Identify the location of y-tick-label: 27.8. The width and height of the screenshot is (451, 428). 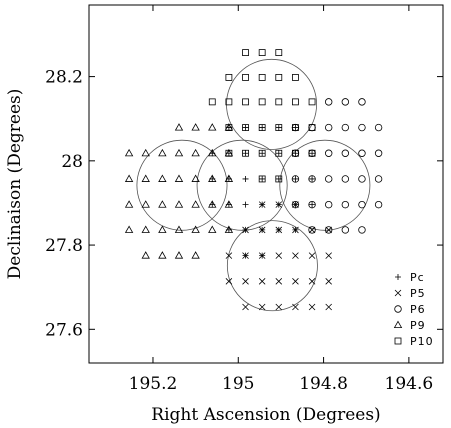
(64, 246).